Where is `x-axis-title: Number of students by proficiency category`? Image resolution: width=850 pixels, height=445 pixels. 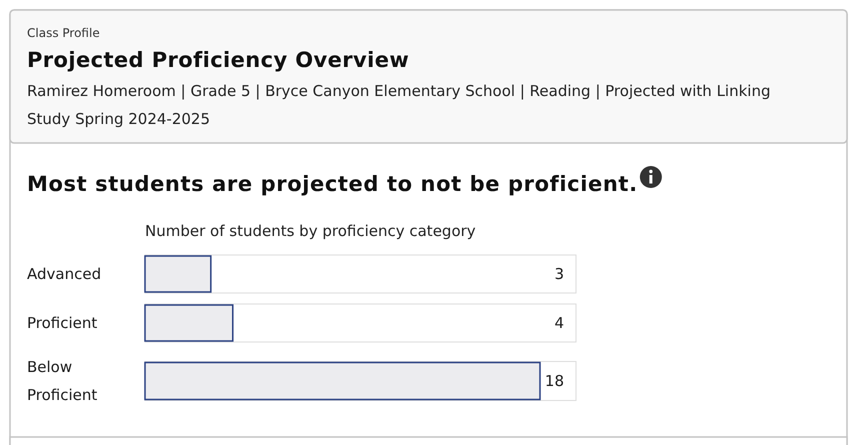 x-axis-title: Number of students by proficiency category is located at coordinates (310, 231).